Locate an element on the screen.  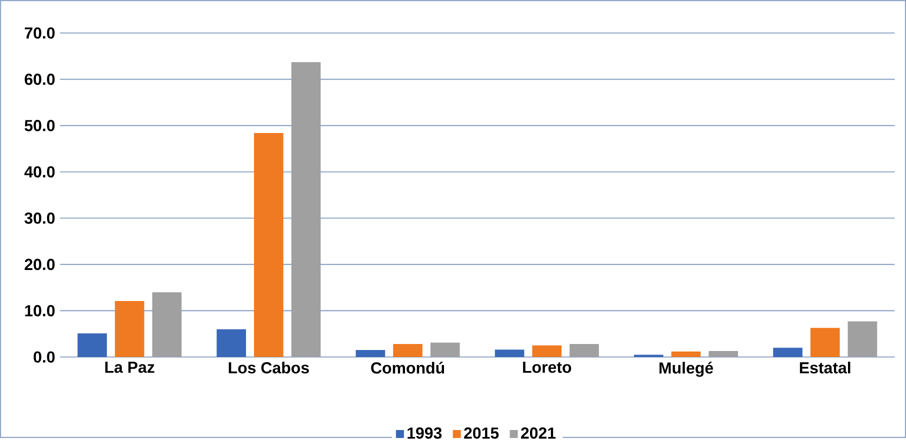
y-tick-label: 30.0 is located at coordinates (39, 218).